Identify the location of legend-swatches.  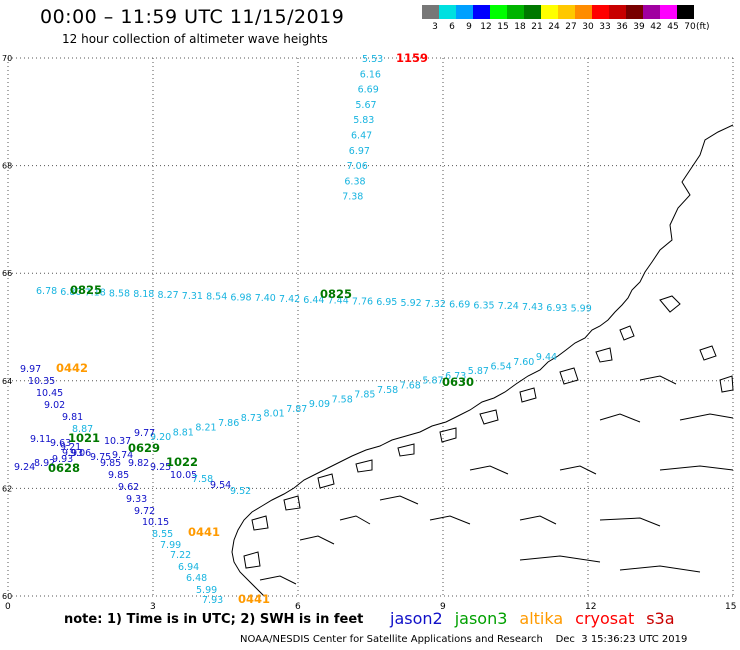
(558, 12).